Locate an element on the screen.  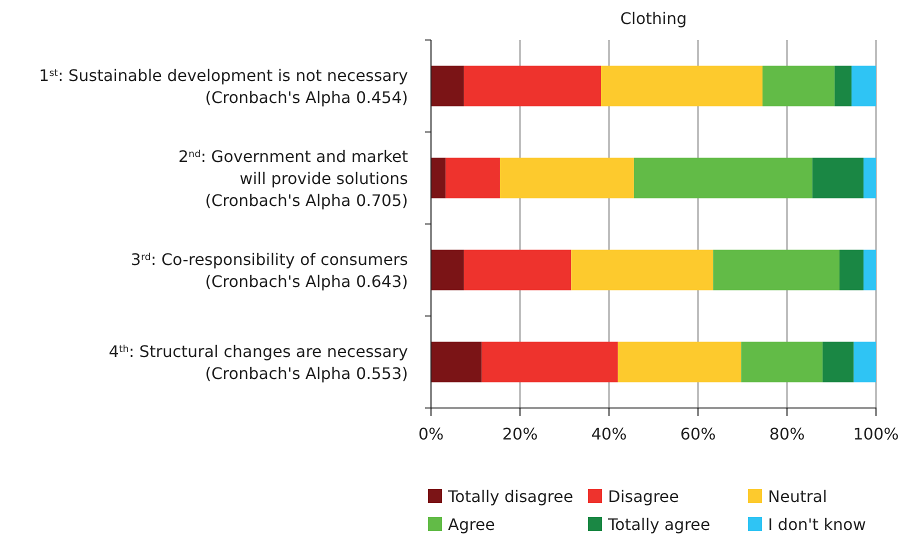
legend-label: Totally agree is located at coordinates (658, 524).